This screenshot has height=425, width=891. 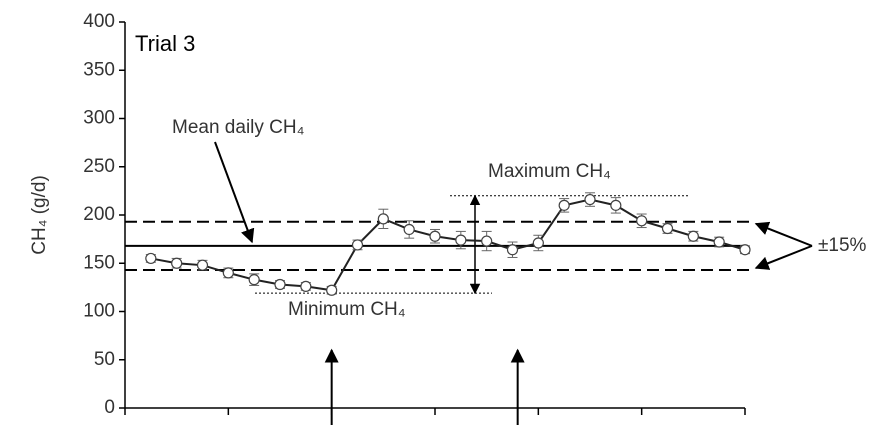 I want to click on y-tick-label: 150, so click(x=99, y=262).